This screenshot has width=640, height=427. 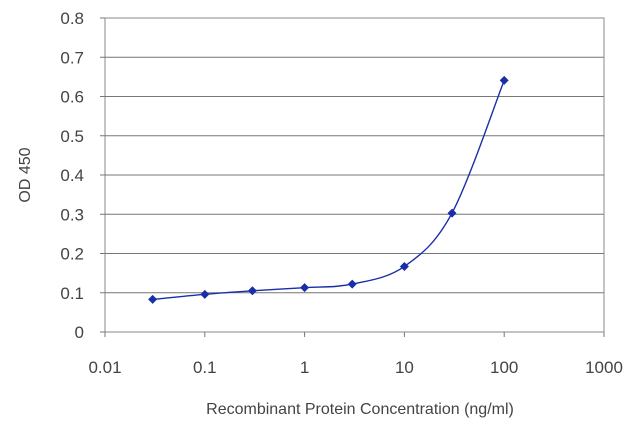 I want to click on y-axis-title: OD 450, so click(x=25, y=174).